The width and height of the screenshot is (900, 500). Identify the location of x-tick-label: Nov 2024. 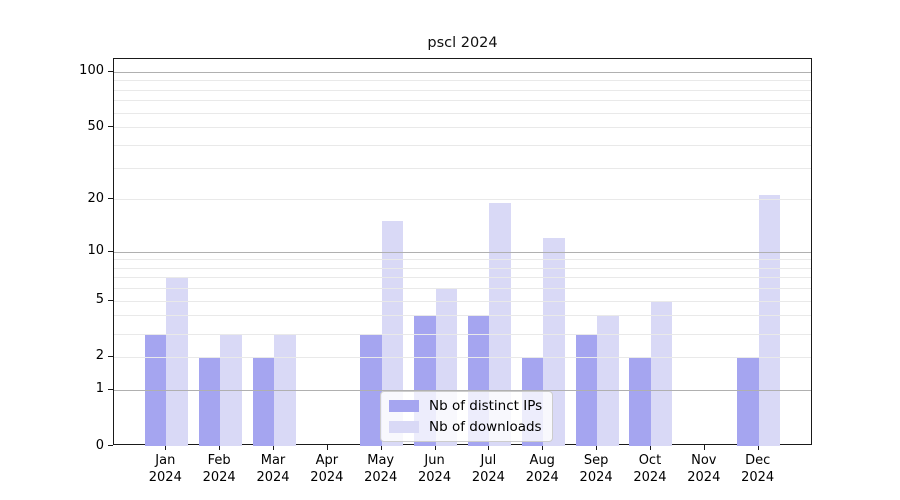
(704, 469).